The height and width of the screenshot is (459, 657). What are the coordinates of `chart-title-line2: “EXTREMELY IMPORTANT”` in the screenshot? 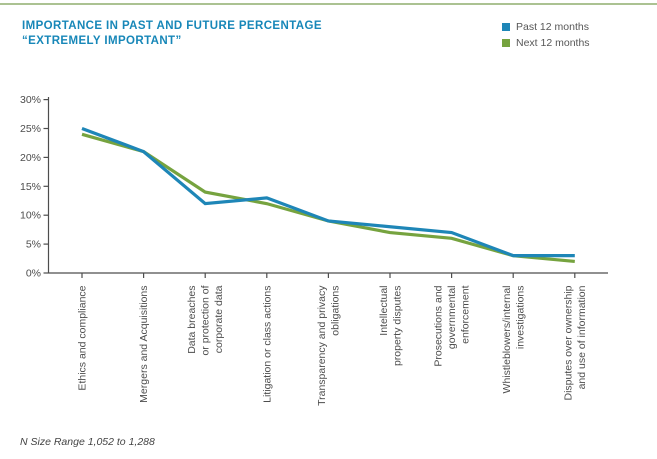 It's located at (102, 41).